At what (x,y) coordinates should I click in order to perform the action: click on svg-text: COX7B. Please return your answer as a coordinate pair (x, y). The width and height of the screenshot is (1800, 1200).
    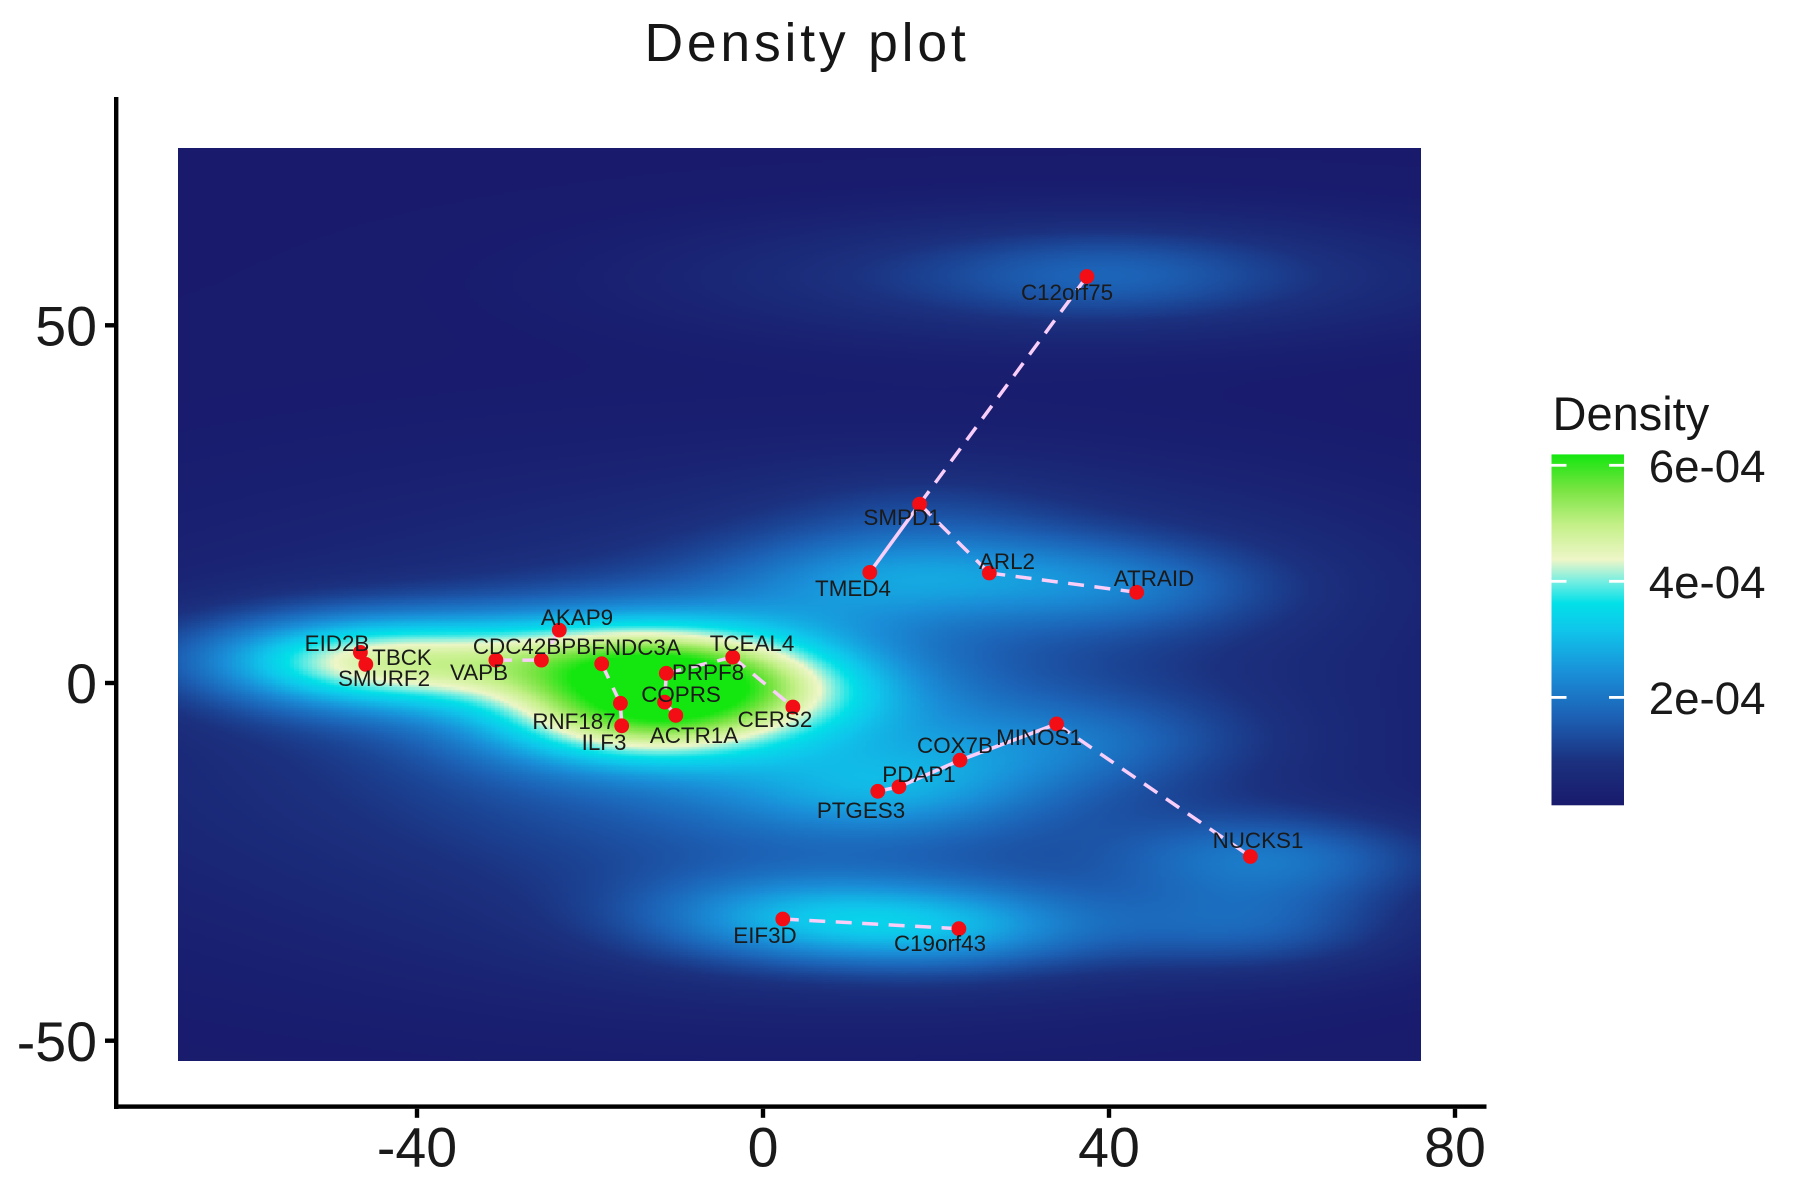
    Looking at the image, I should click on (955, 745).